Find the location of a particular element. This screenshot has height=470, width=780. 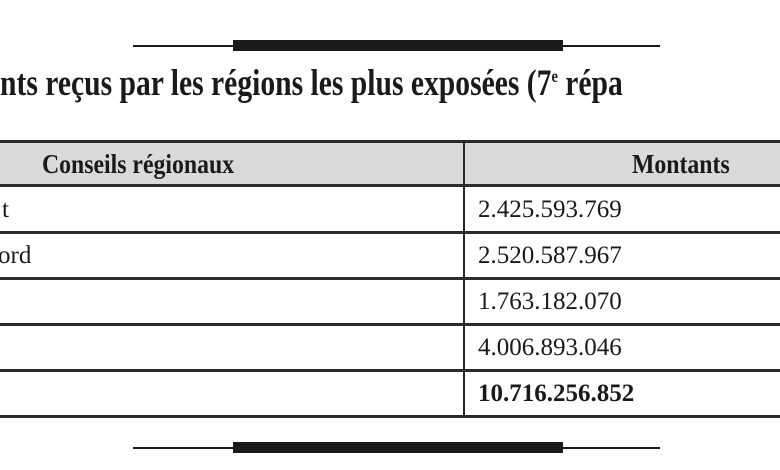

top-rule-bar is located at coordinates (398, 45).